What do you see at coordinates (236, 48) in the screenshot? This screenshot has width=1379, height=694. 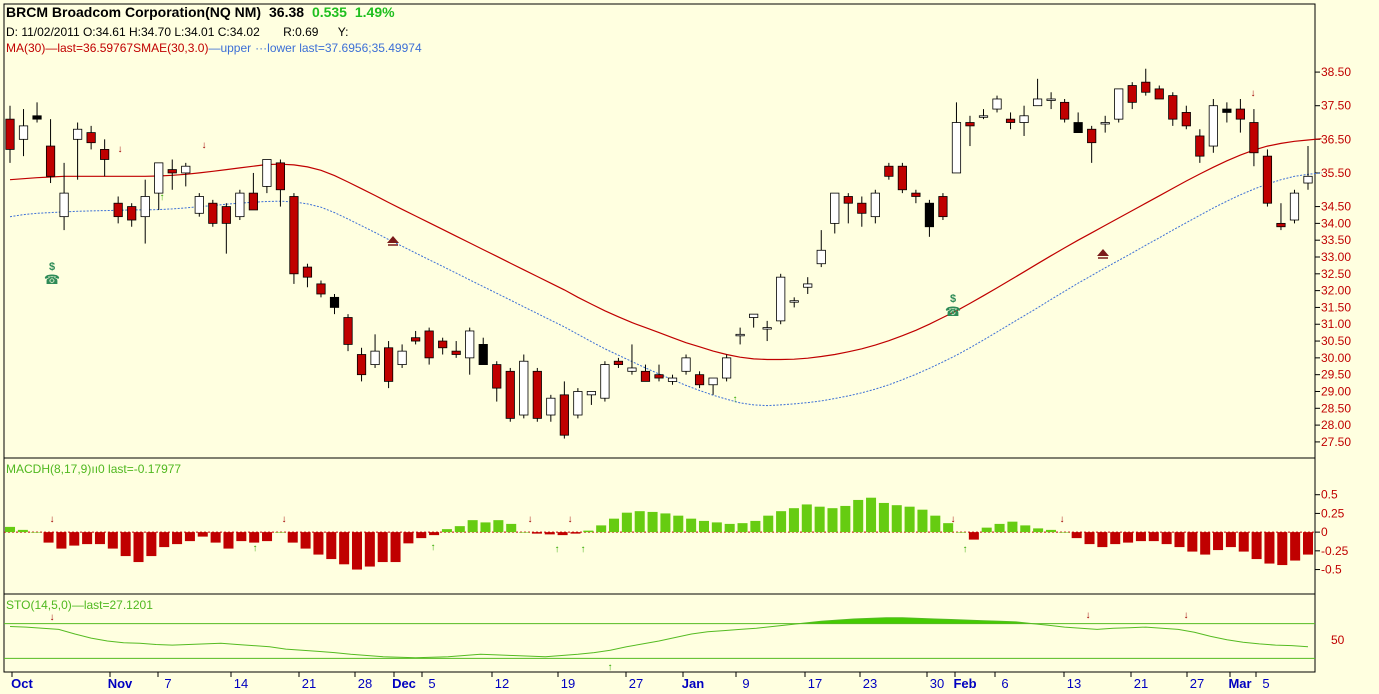 I see `smae-upper-label: upper` at bounding box center [236, 48].